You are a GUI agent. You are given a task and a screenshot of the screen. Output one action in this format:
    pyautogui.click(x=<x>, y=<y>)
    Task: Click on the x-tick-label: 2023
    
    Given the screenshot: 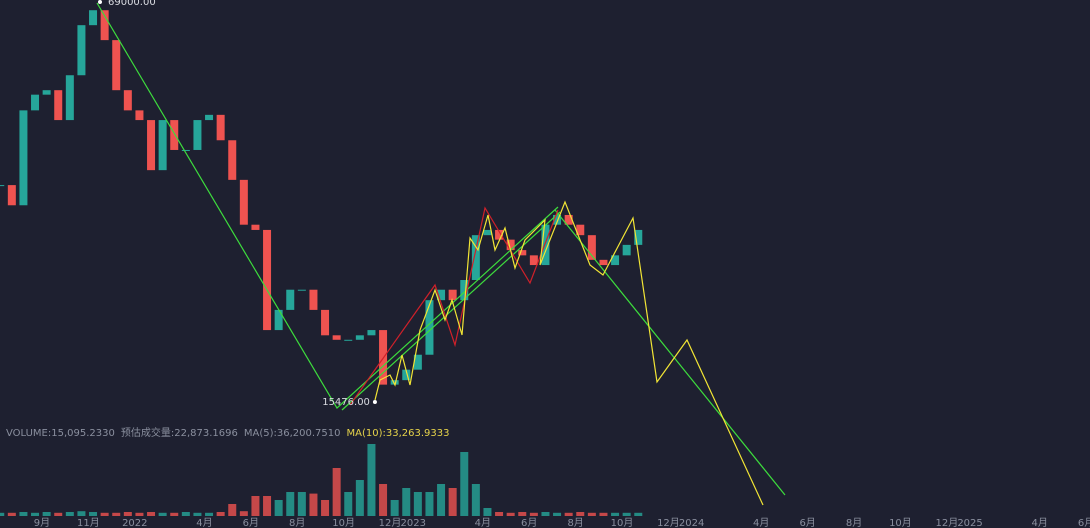 What is the action you would take?
    pyautogui.click(x=412, y=523)
    